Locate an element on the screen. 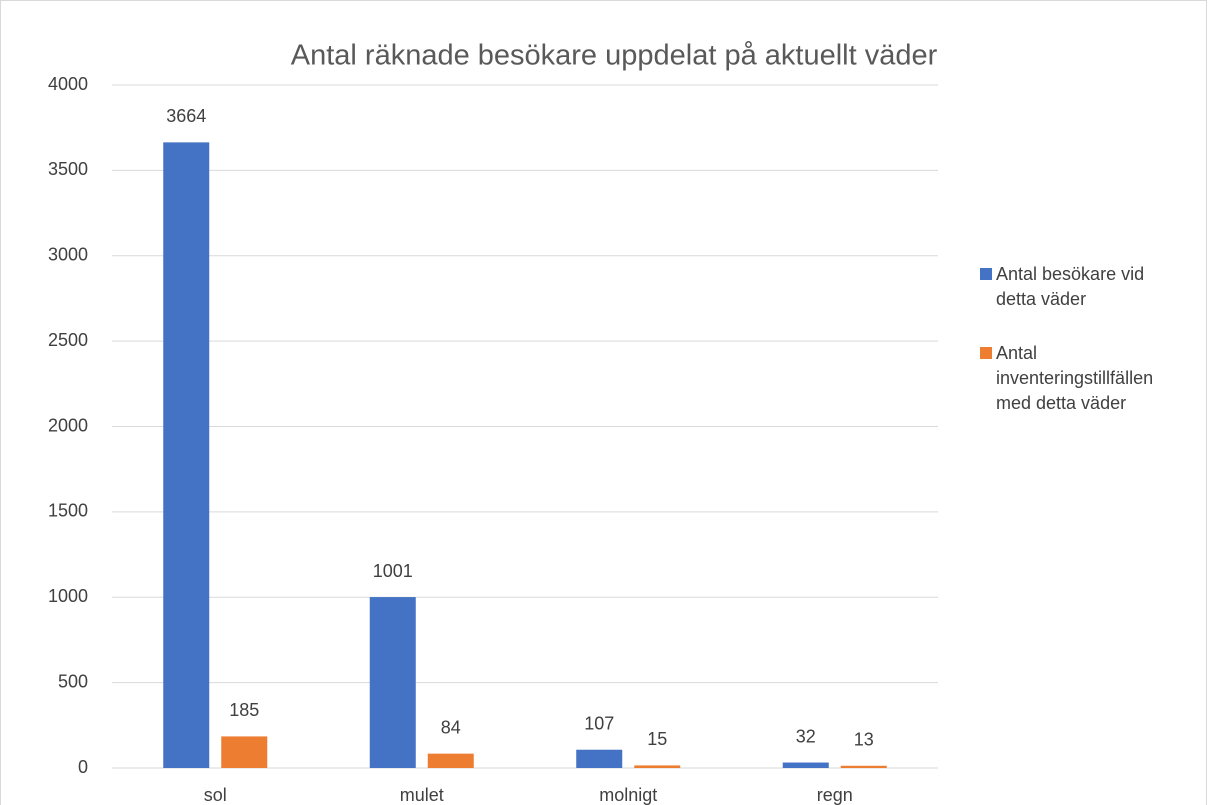  y-tick-label: 1500 is located at coordinates (68, 511).